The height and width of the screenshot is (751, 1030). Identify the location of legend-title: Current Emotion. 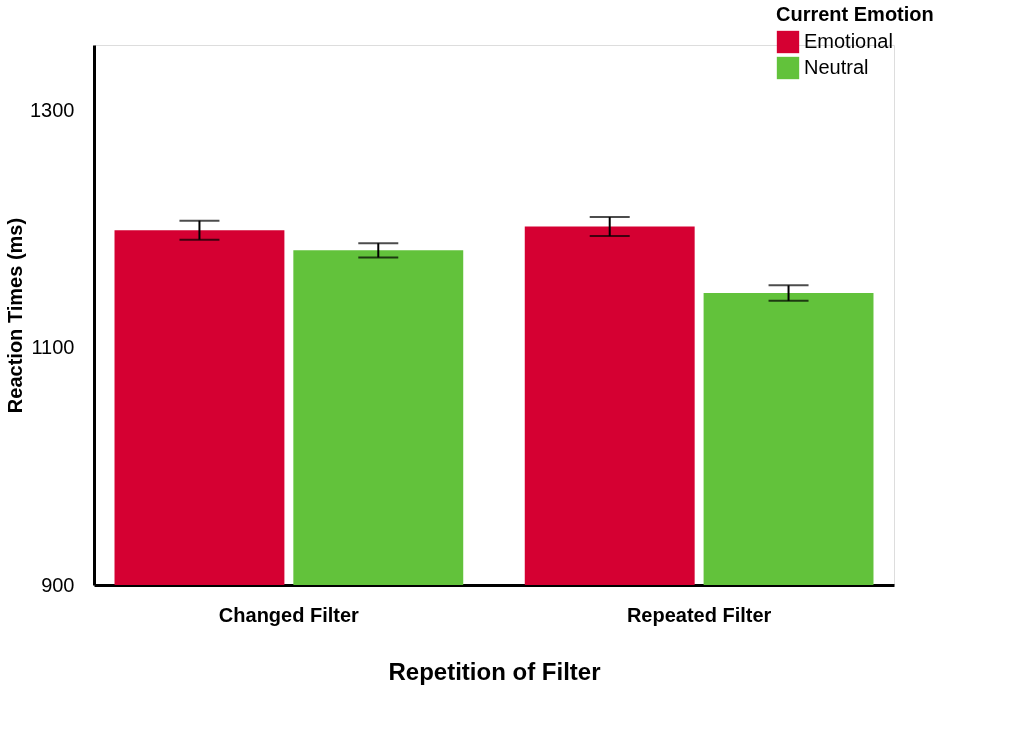
(855, 14).